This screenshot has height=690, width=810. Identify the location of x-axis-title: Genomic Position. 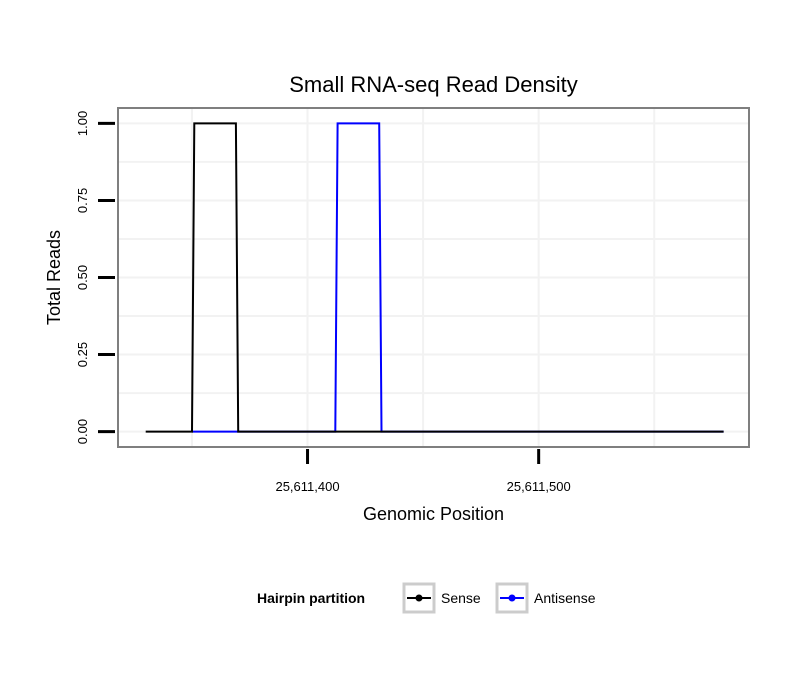
(433, 514).